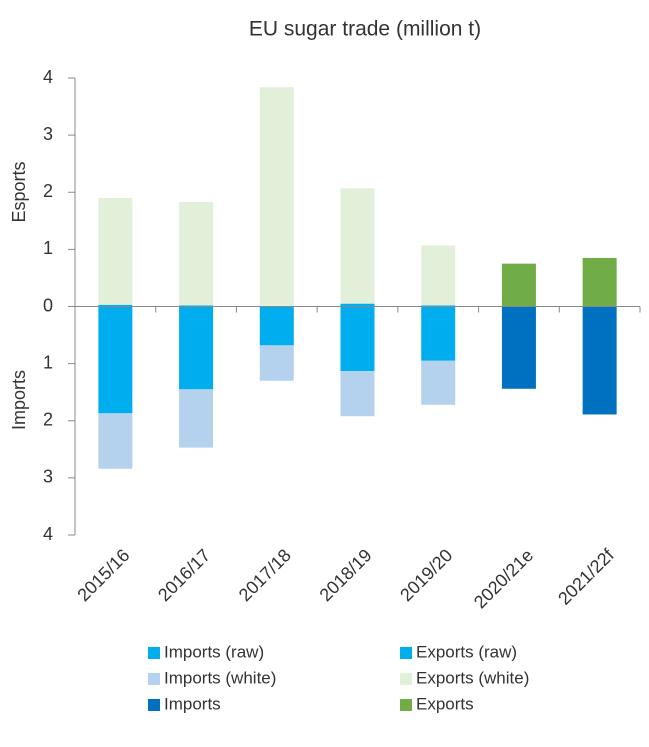  What do you see at coordinates (503, 578) in the screenshot?
I see `x-tick-label: 2020/21e` at bounding box center [503, 578].